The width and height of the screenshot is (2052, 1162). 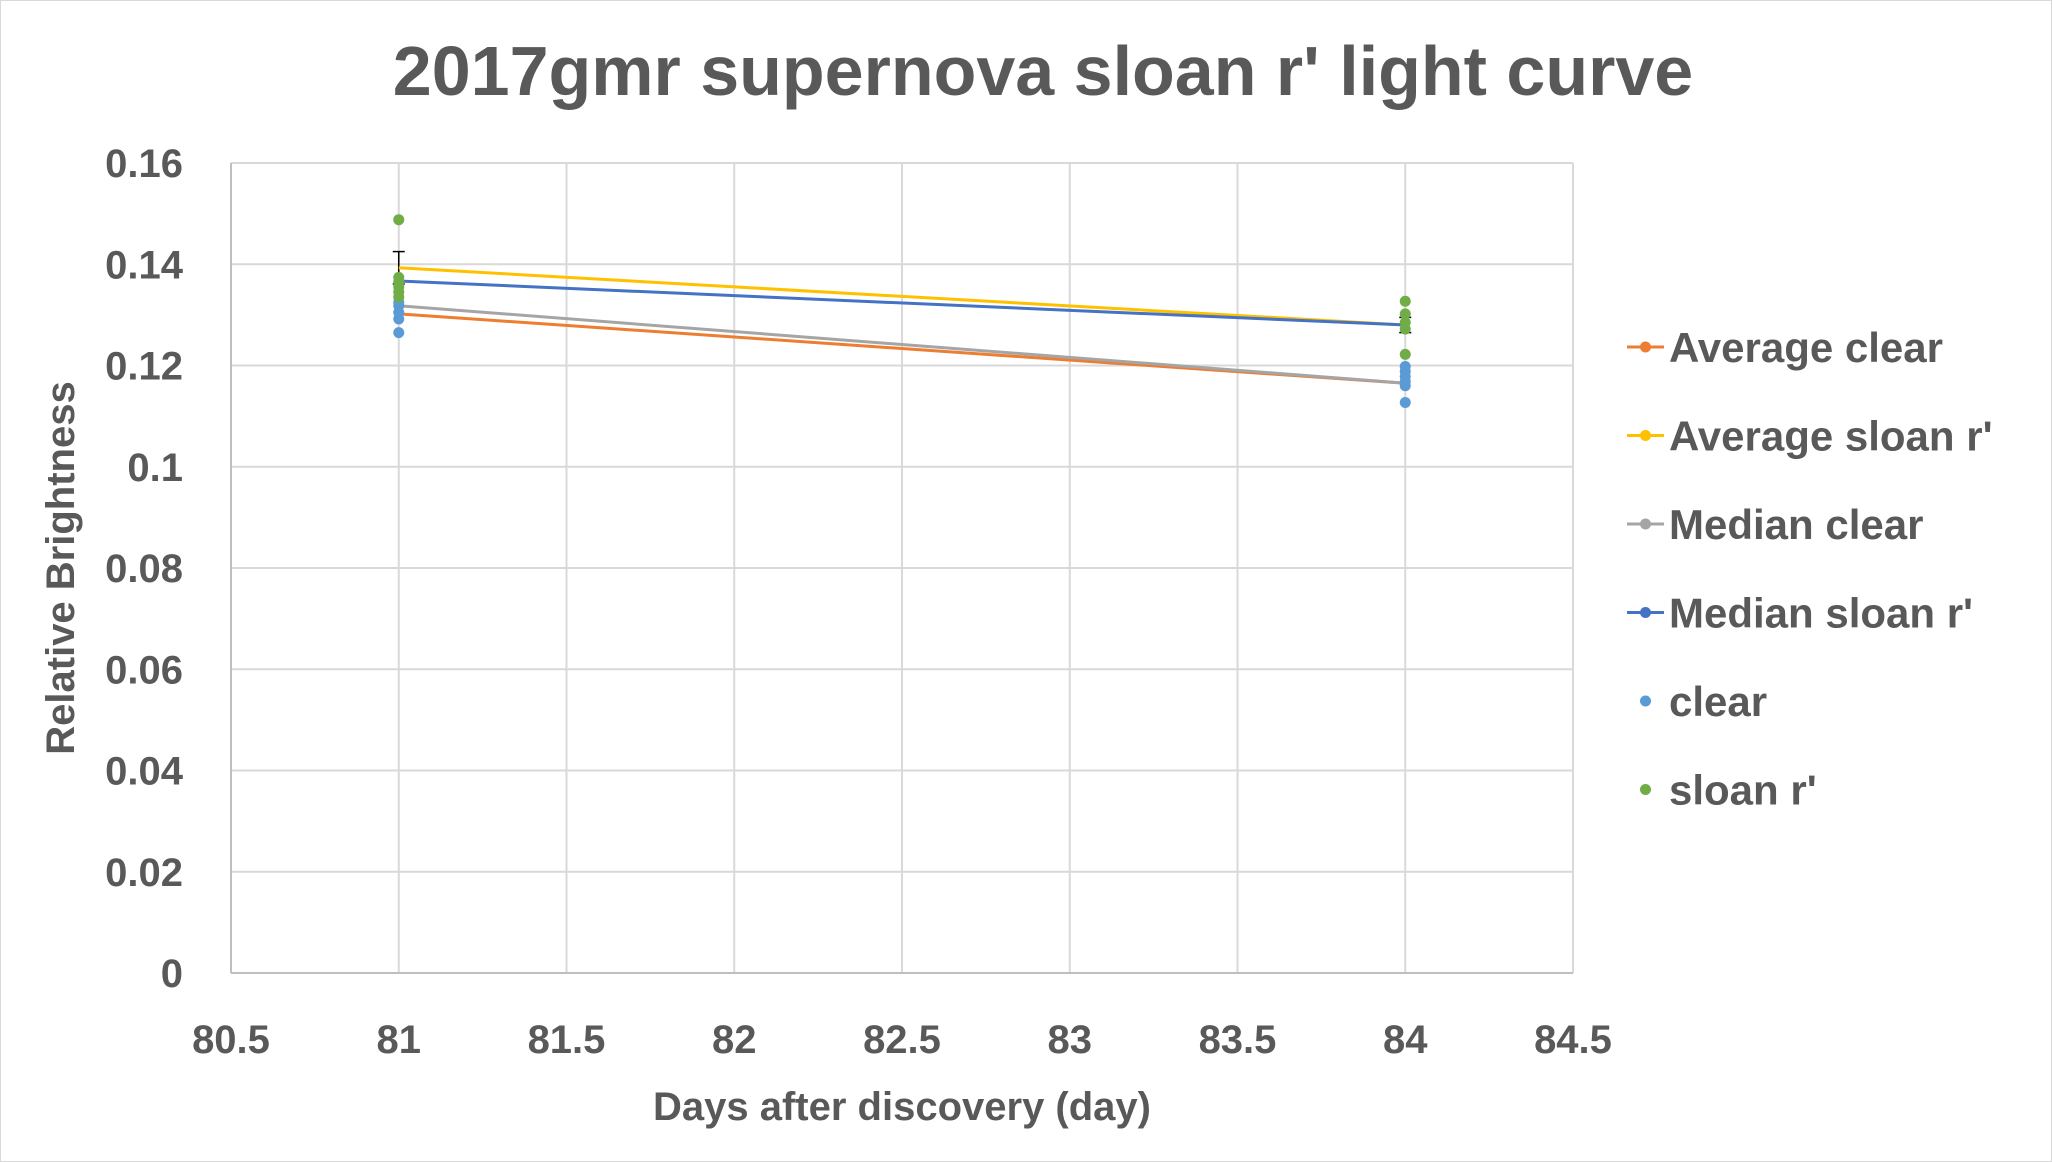 I want to click on legend-marker-sloan-r, so click(x=1645, y=789).